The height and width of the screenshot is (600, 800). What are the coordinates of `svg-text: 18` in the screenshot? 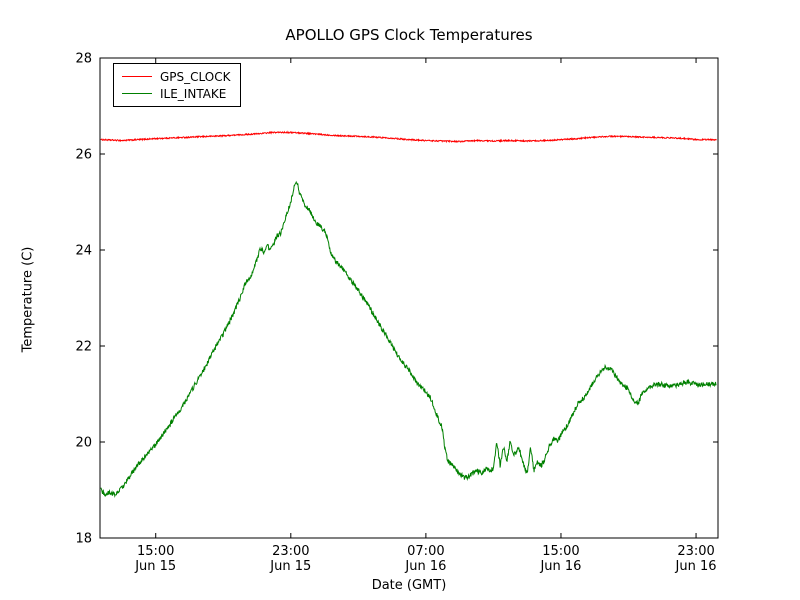 It's located at (83, 539).